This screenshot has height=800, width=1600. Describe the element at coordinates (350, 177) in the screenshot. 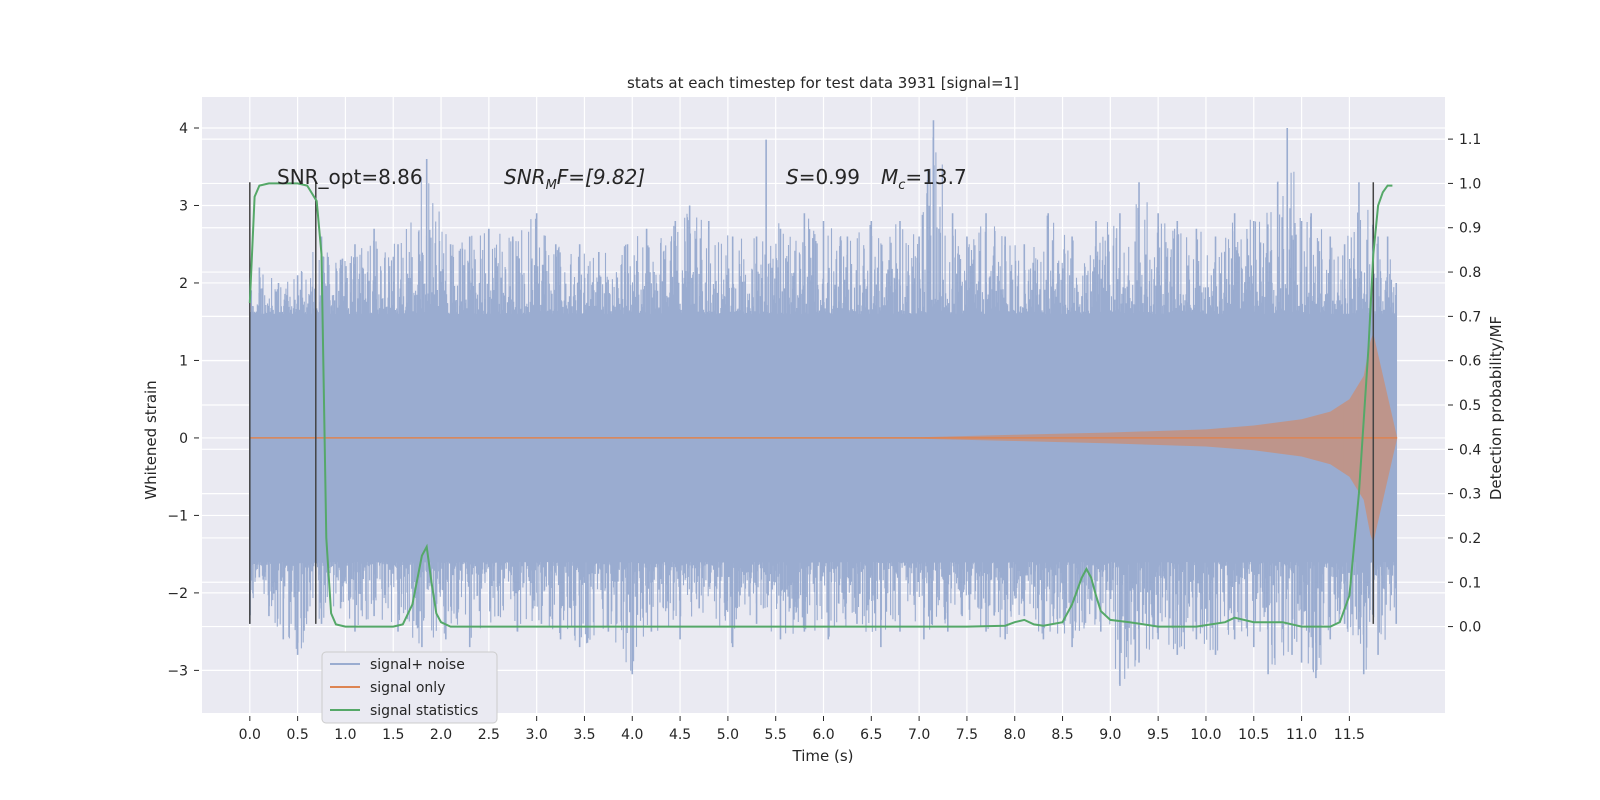

I see `annotation-snr-opt: SNR_opt=8.86` at that location.